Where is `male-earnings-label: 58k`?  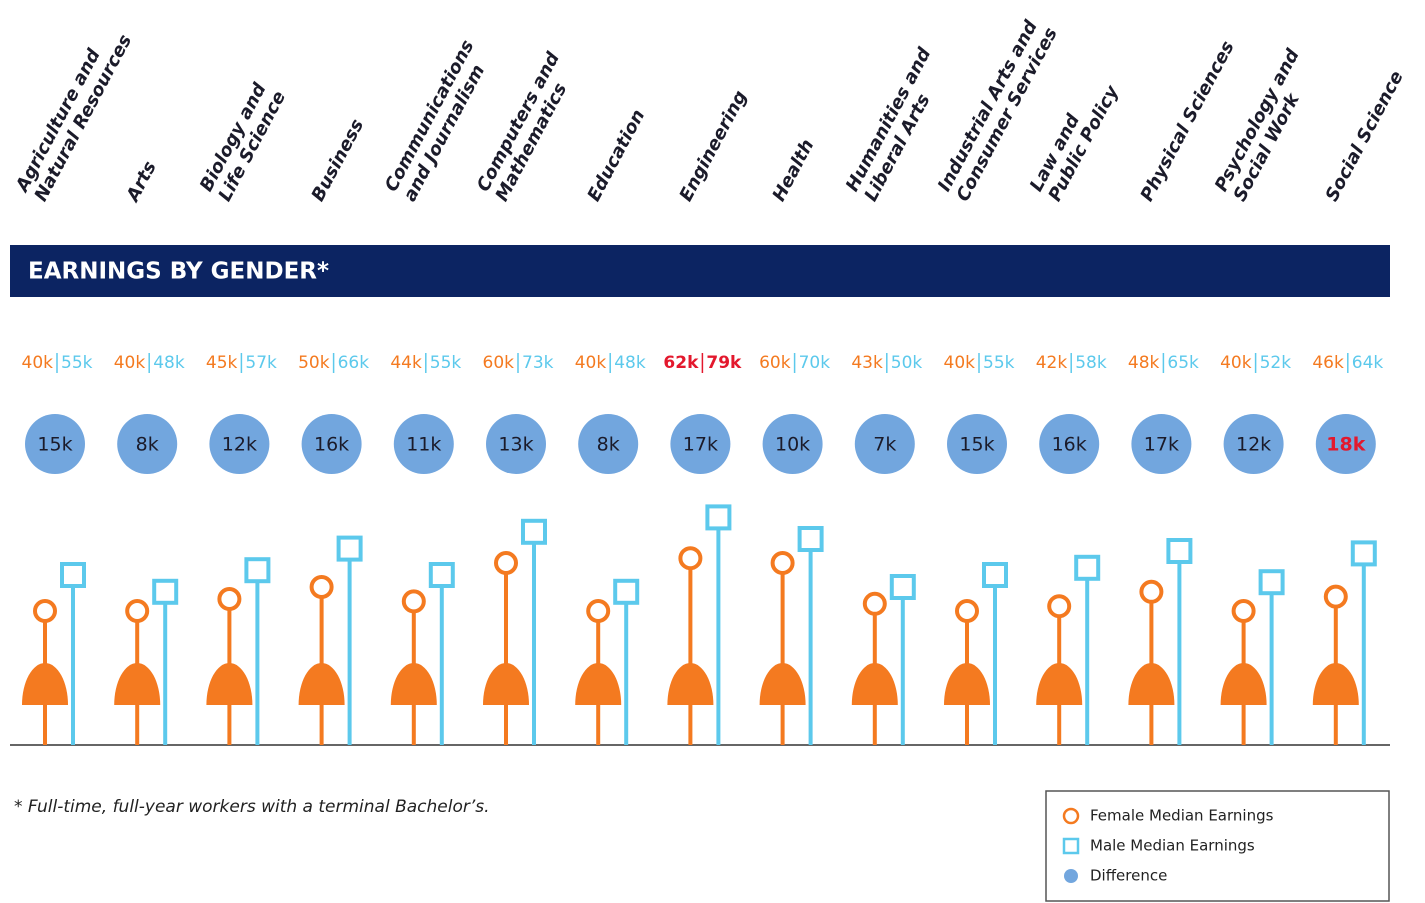 male-earnings-label: 58k is located at coordinates (1091, 363).